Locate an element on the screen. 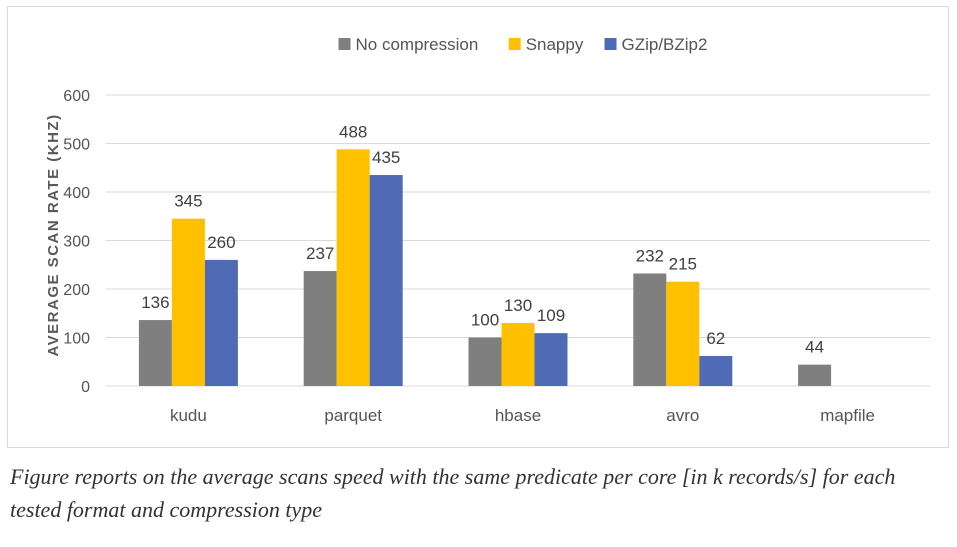  bar-no-compression-hbase is located at coordinates (485, 361).